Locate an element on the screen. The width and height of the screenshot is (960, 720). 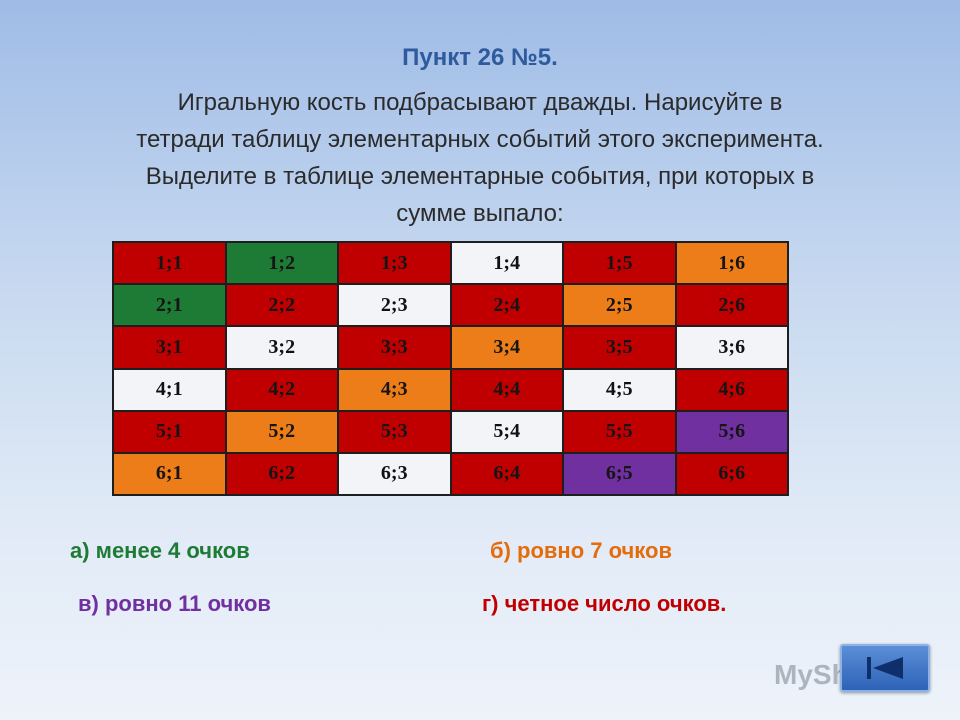
table-cell: 1;5 is located at coordinates (619, 263).